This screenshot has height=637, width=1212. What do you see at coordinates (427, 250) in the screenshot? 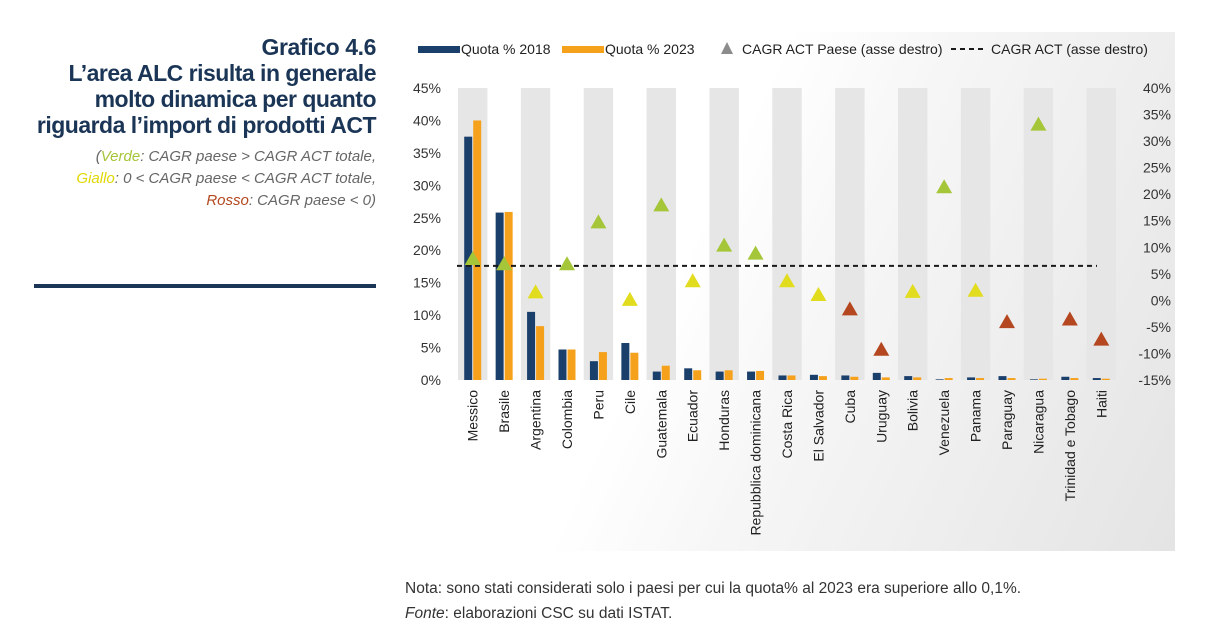
I see `left-axis-tick-label: 20%` at bounding box center [427, 250].